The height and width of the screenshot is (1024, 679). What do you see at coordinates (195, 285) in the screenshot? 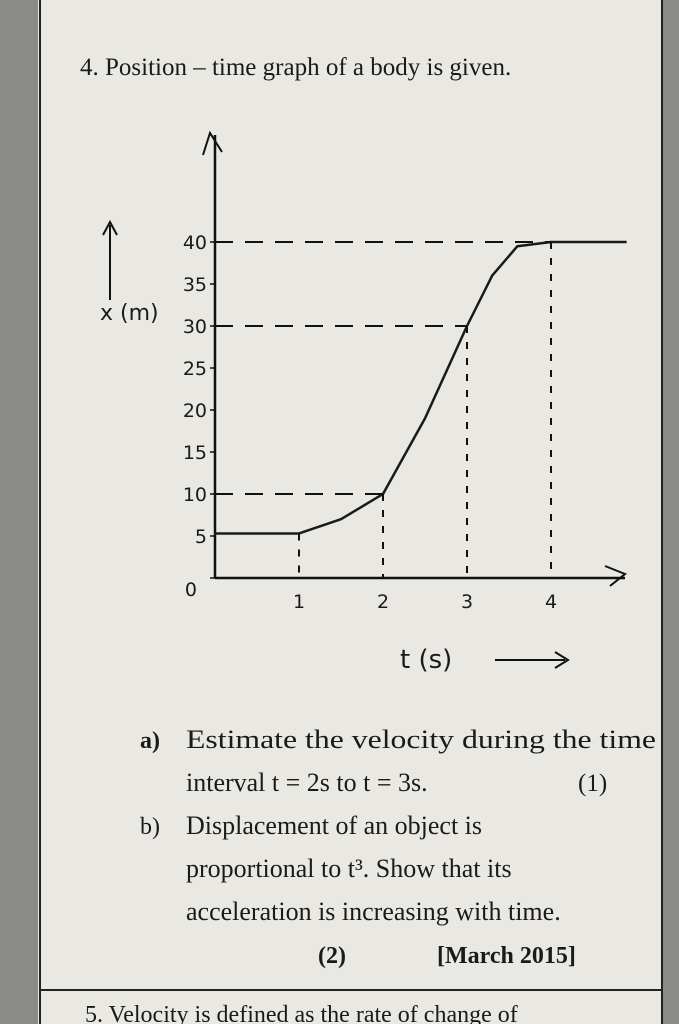
I see `y-tick-label: 35` at bounding box center [195, 285].